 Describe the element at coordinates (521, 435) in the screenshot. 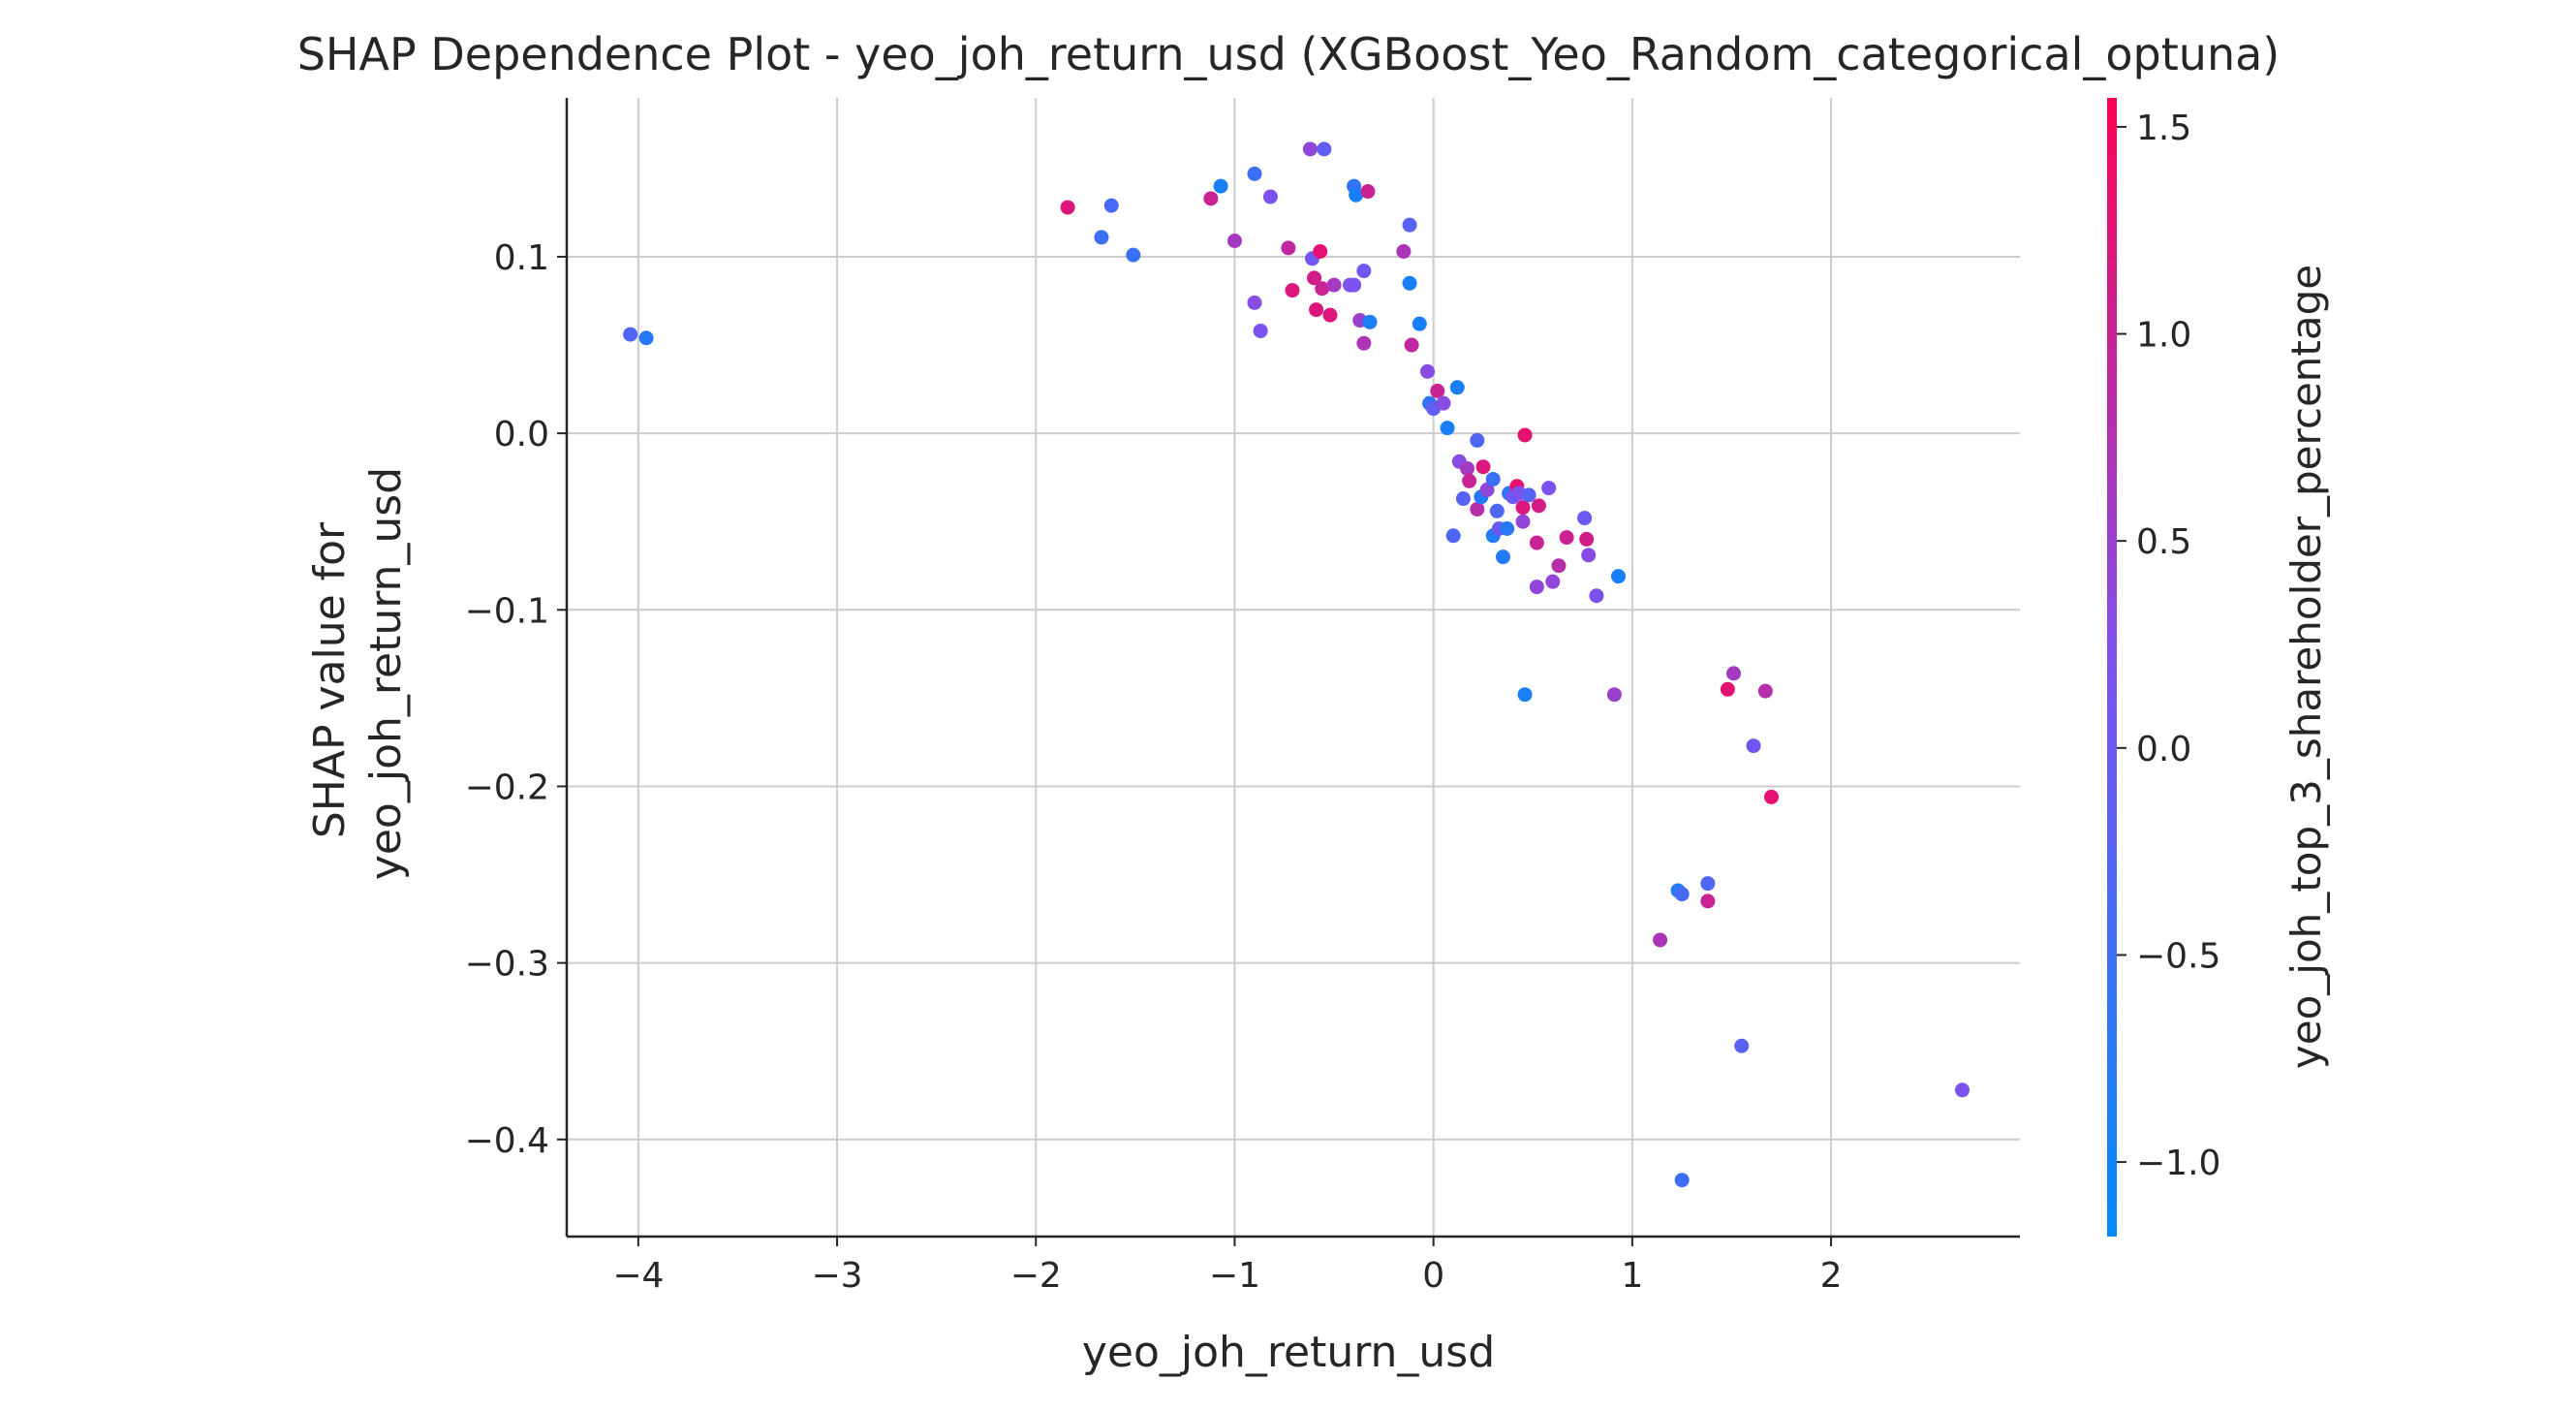

I see `y-tick-label: 0.0` at that location.